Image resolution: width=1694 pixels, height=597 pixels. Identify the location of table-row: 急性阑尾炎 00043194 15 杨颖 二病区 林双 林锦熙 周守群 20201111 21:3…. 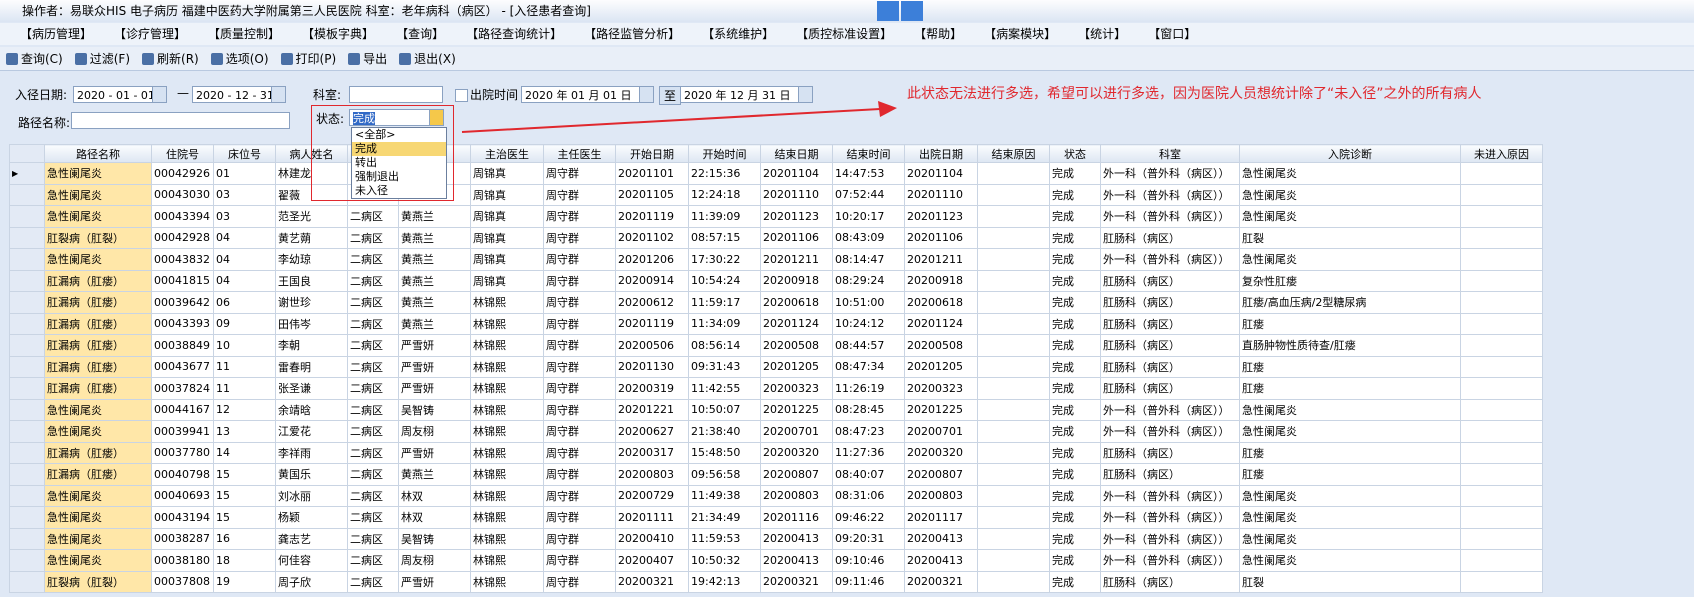
(776, 517).